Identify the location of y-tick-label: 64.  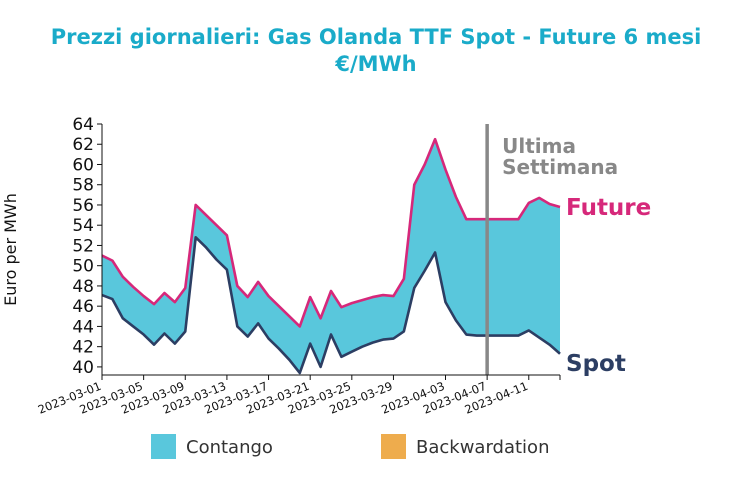
(83, 125).